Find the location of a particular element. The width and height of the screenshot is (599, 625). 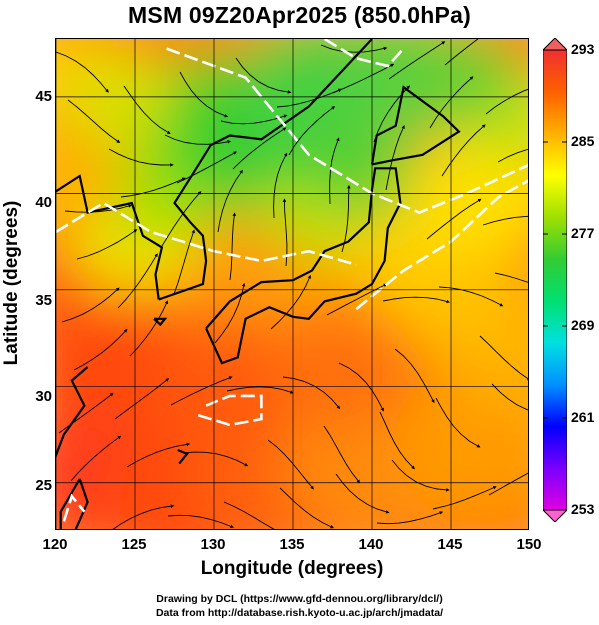

y-tick-label: 25 is located at coordinates (43, 485).